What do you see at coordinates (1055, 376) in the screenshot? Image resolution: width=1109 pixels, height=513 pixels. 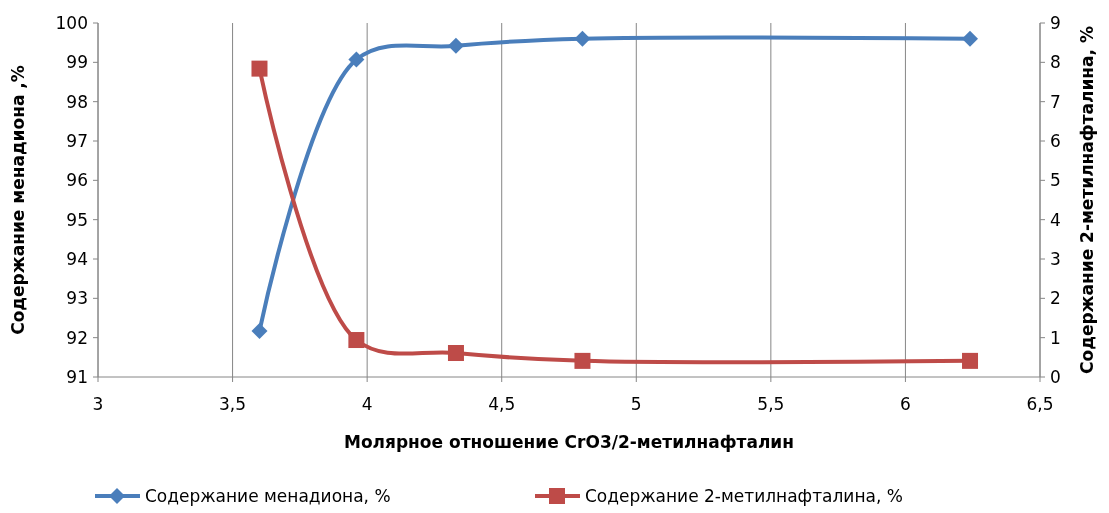 I see `y2-tick-label: 0` at bounding box center [1055, 376].